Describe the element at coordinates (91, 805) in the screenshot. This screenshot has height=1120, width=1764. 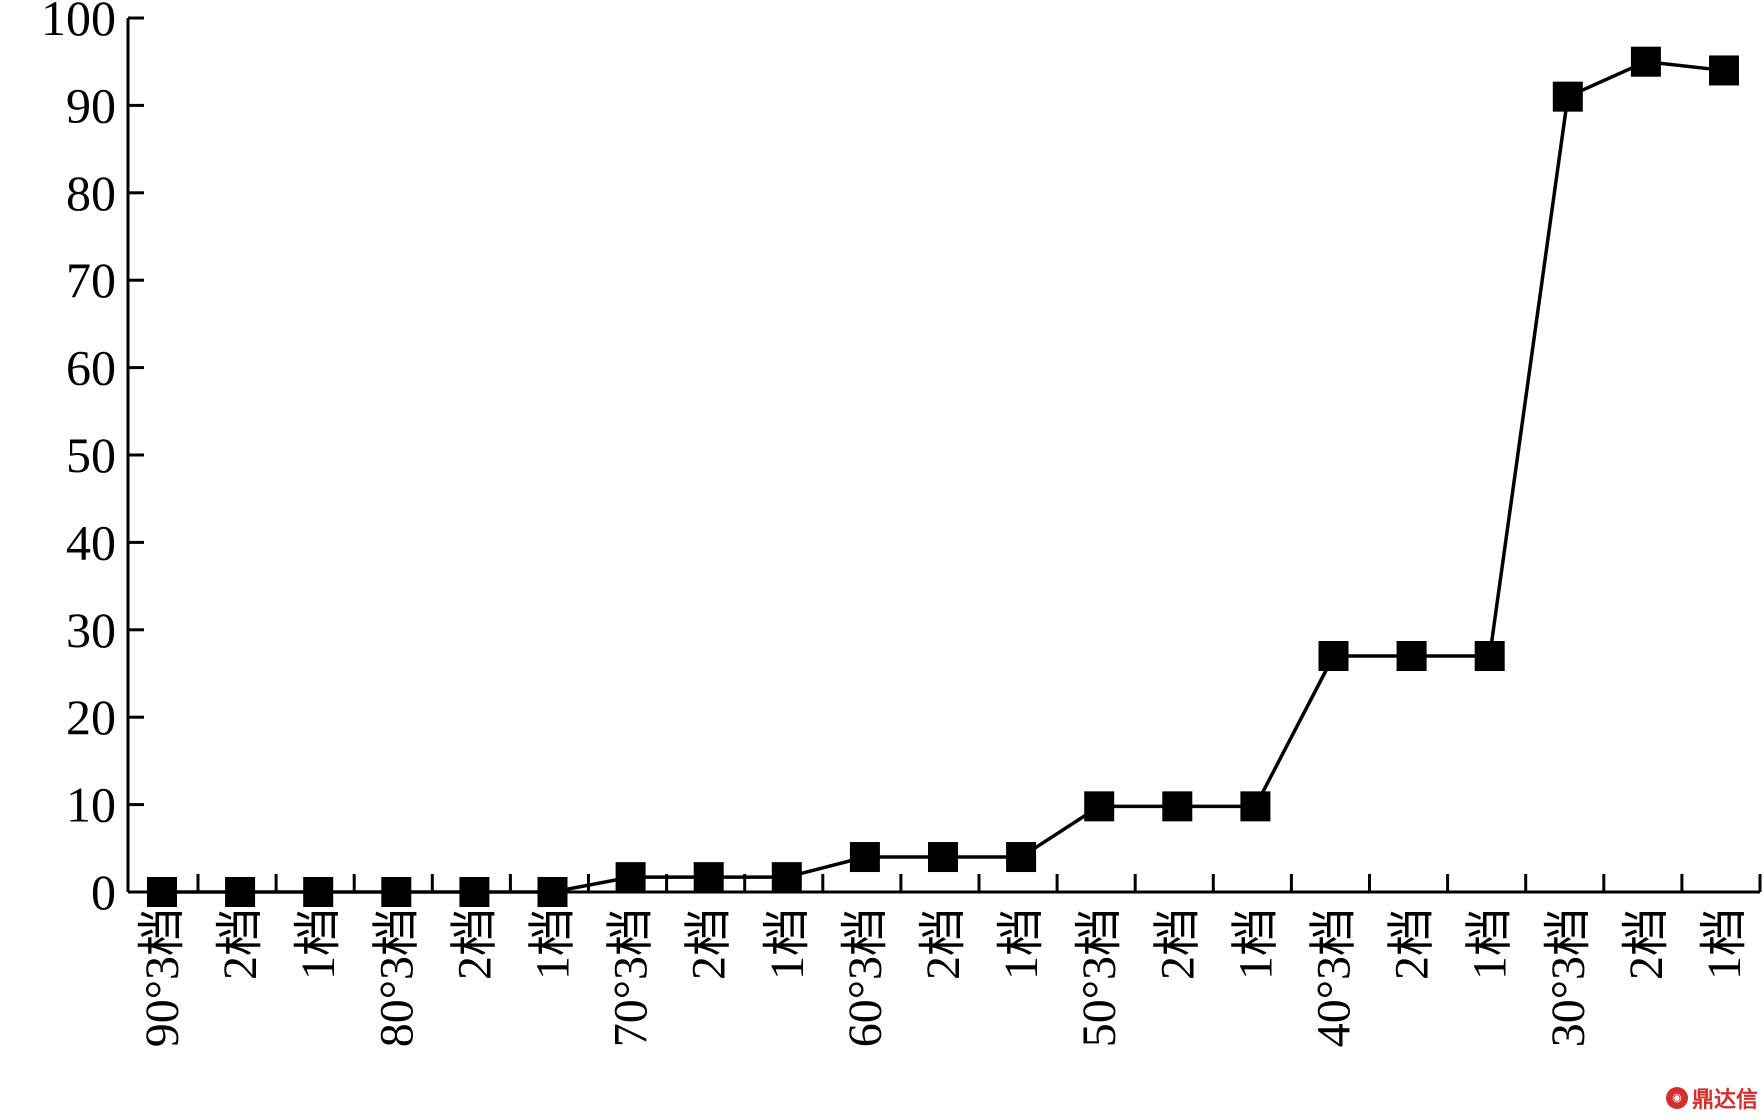
I see `y-tick-label: 10` at that location.